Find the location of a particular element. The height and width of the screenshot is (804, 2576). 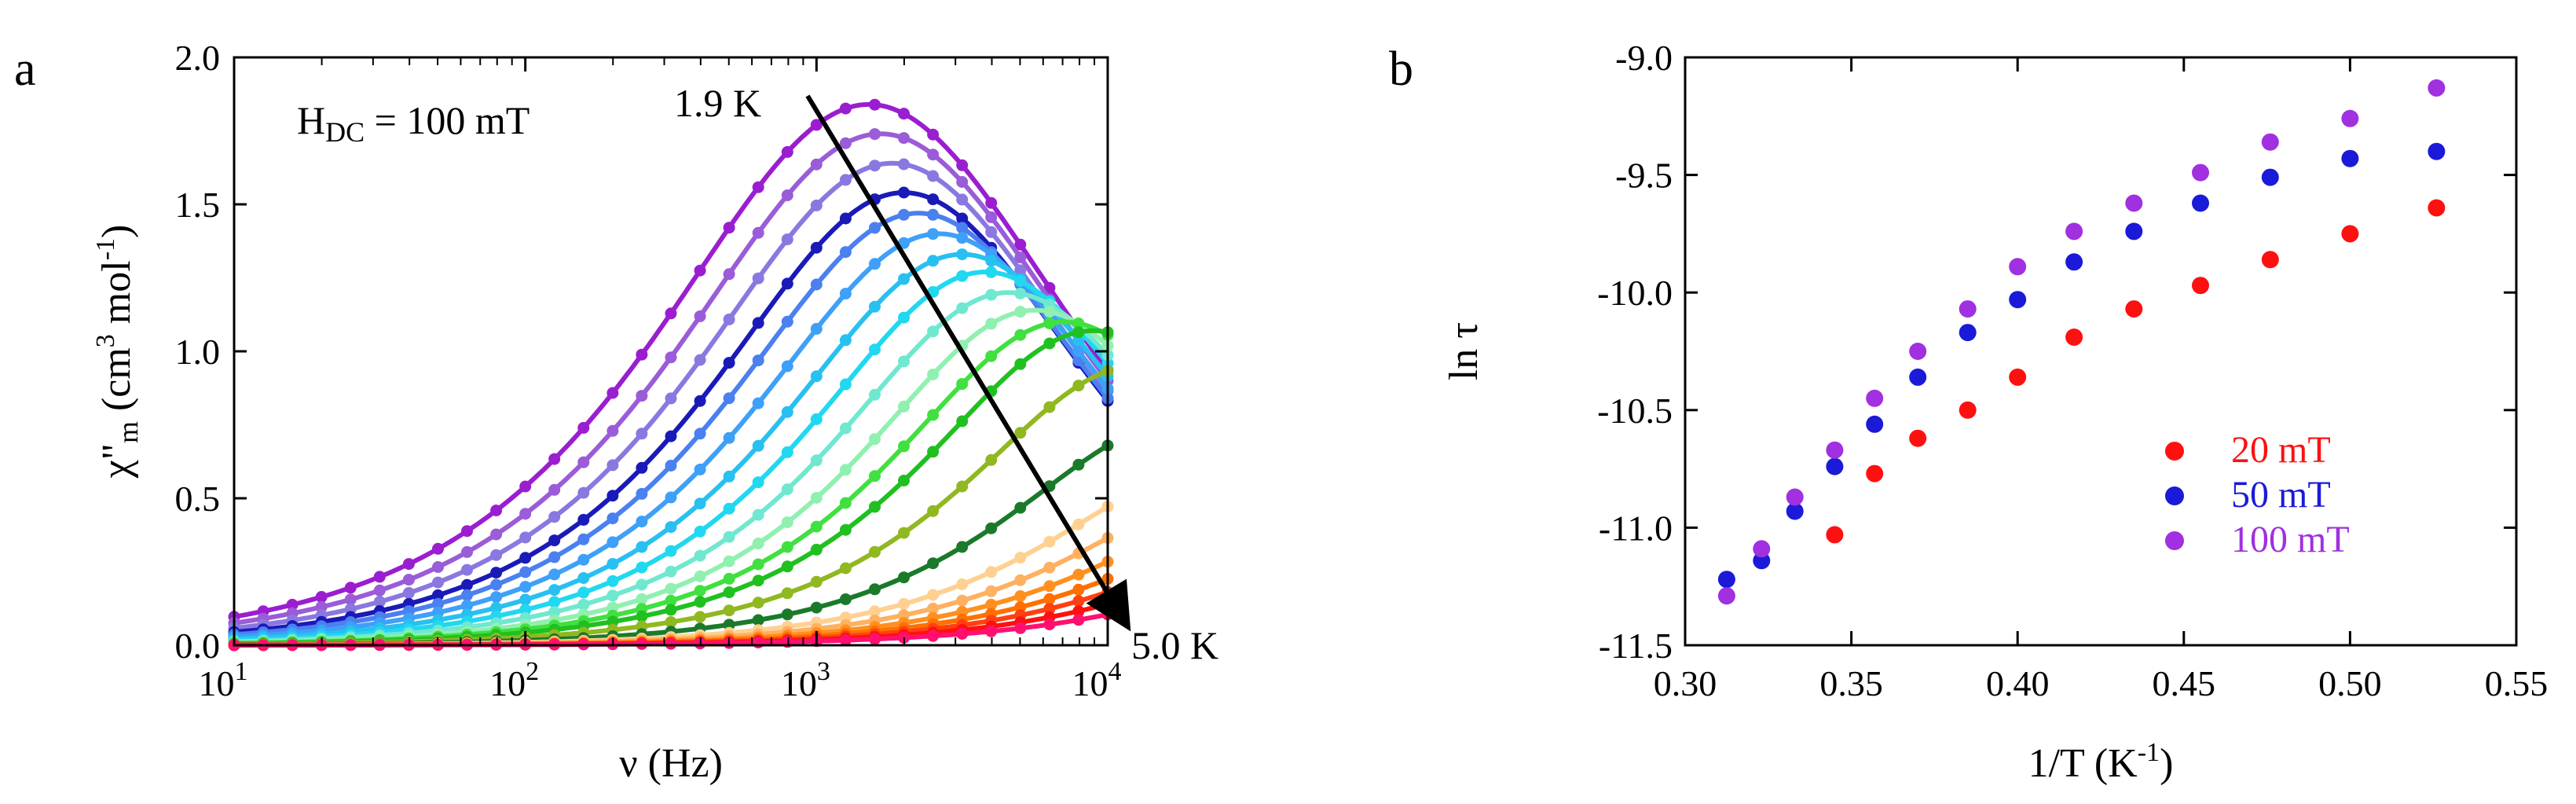

y-tick-label-a: 0.5 is located at coordinates (198, 499).